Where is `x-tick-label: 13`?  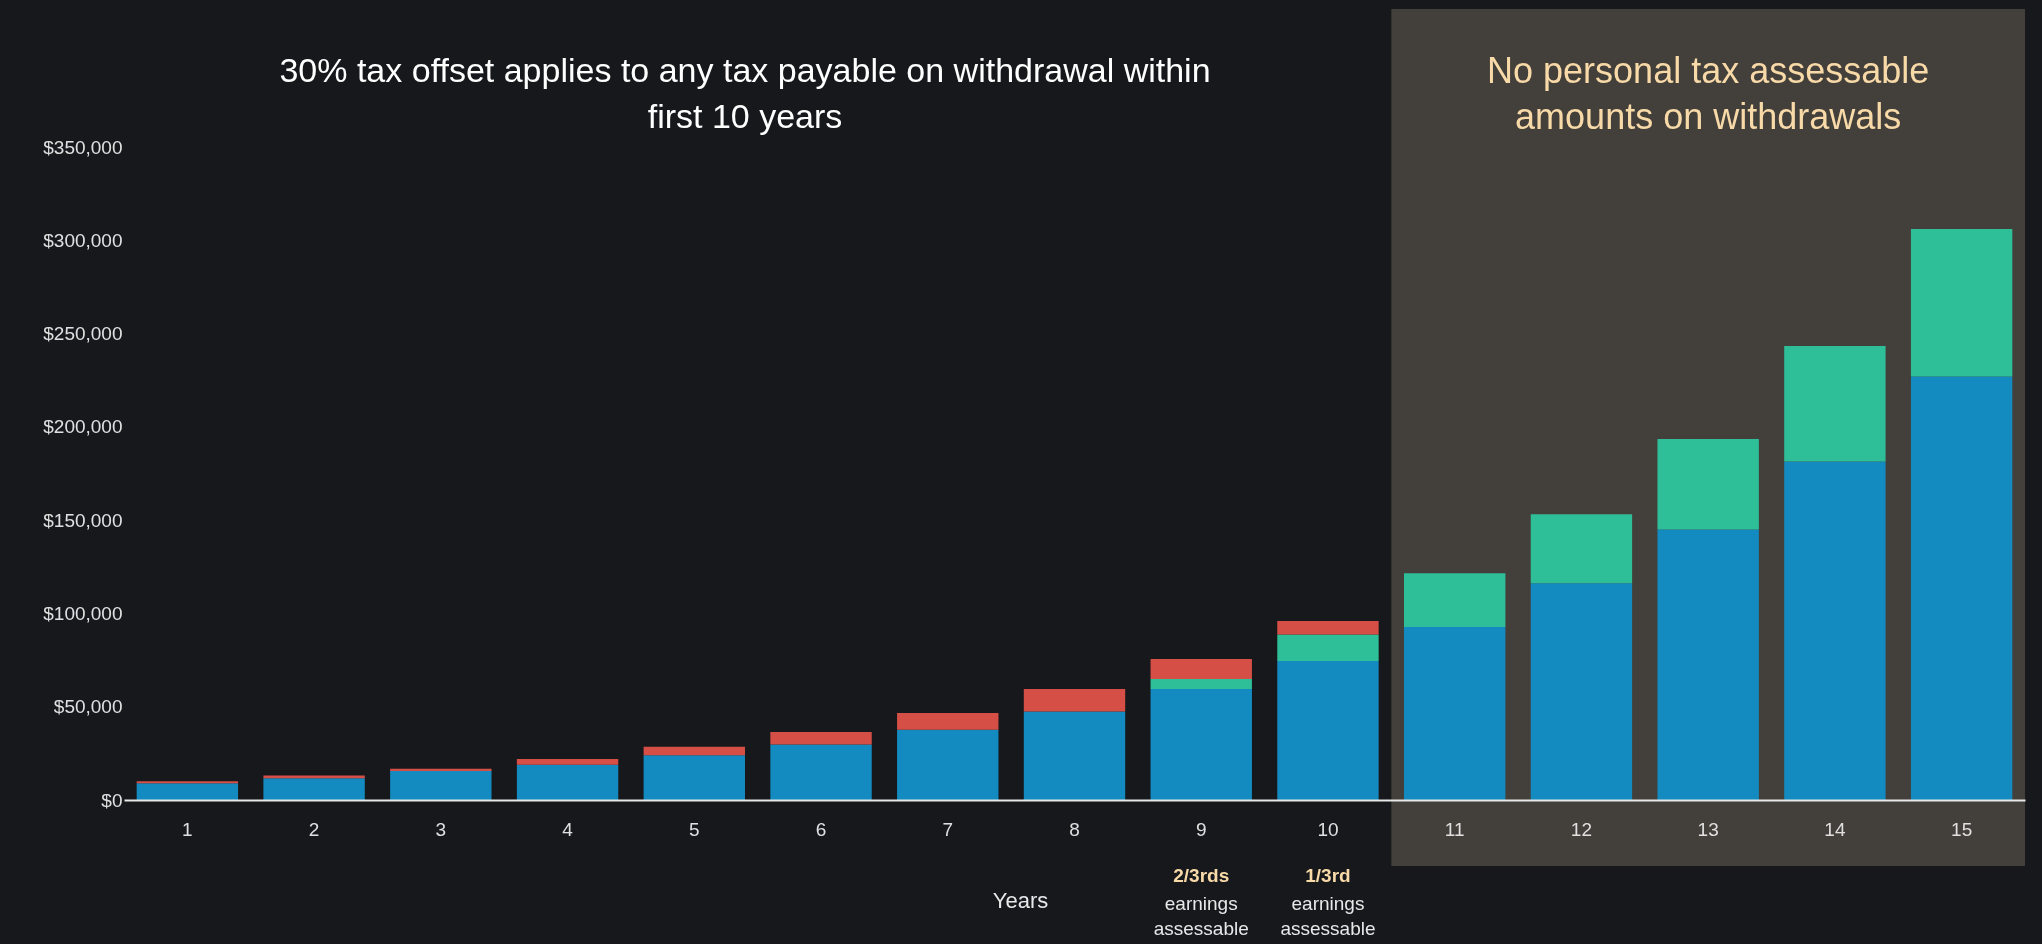 x-tick-label: 13 is located at coordinates (1708, 829).